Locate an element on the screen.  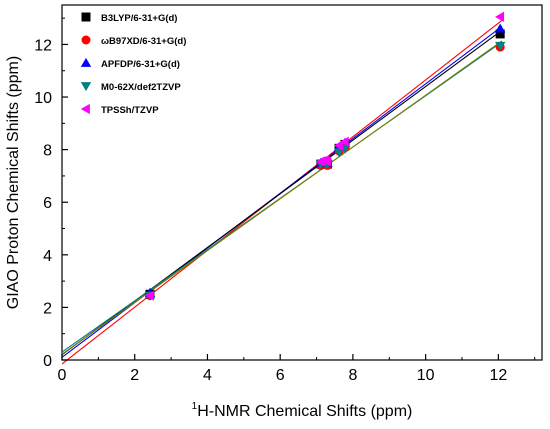
y-tick-label: 12 is located at coordinates (43, 45).